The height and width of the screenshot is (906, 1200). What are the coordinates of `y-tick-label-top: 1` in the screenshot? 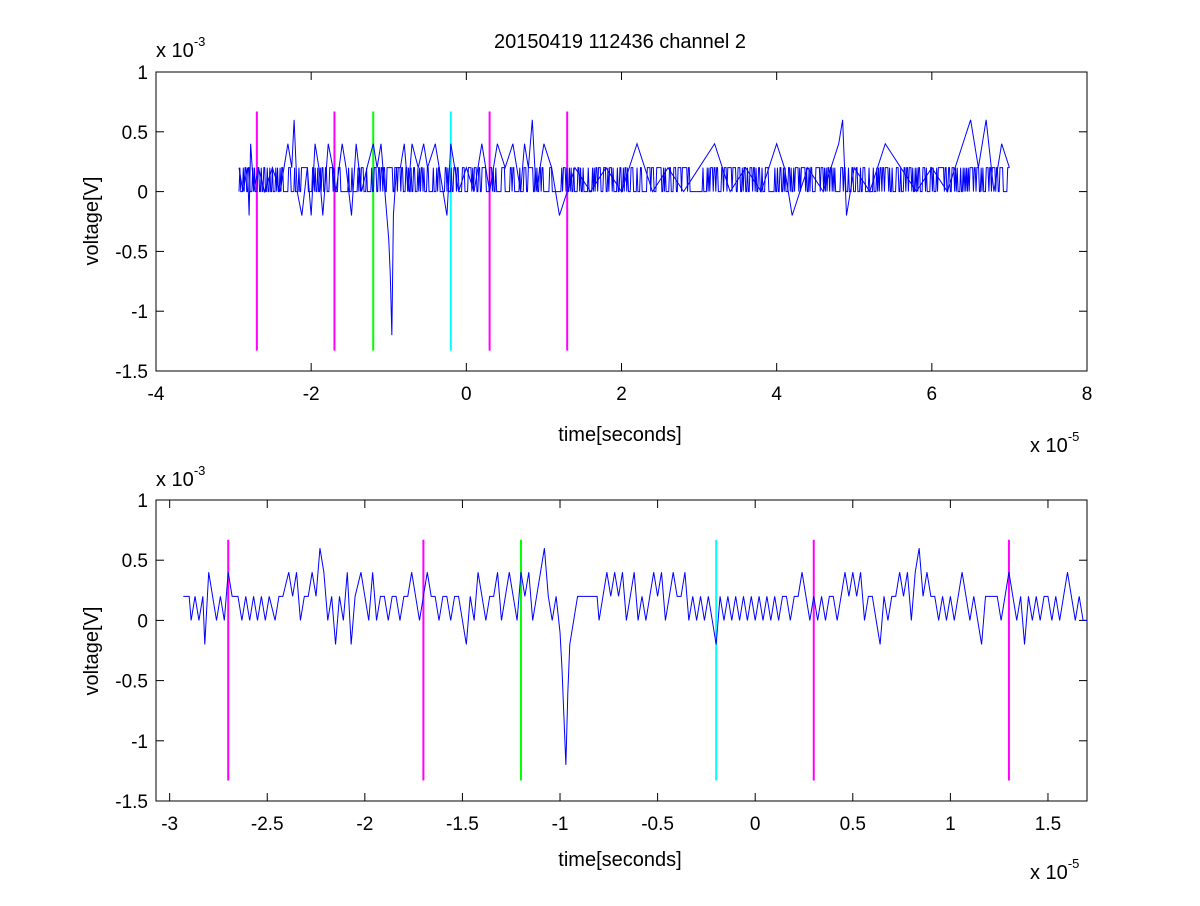 It's located at (142, 73).